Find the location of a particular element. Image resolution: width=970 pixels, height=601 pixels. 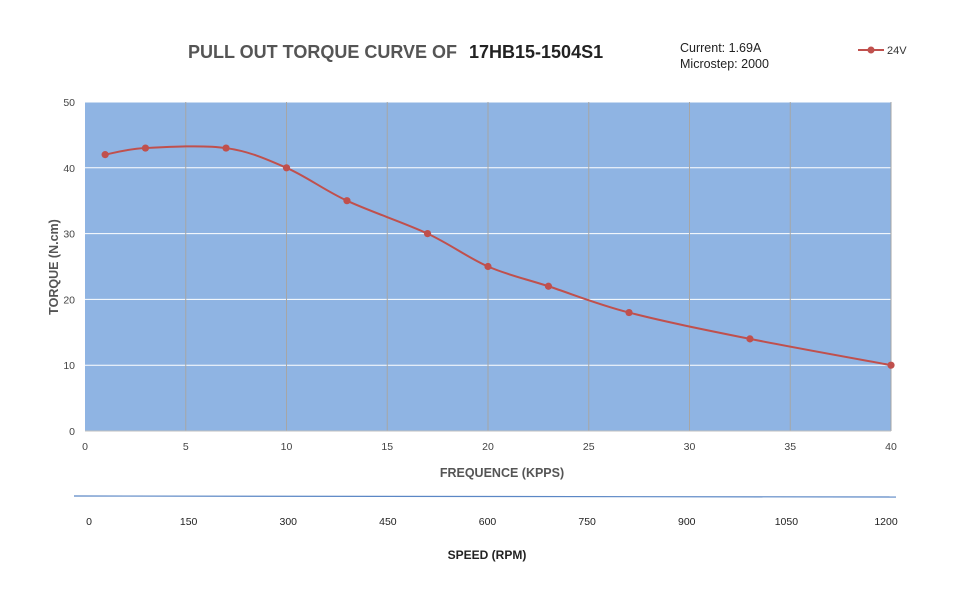

speed-tick-label: 750 is located at coordinates (587, 522).